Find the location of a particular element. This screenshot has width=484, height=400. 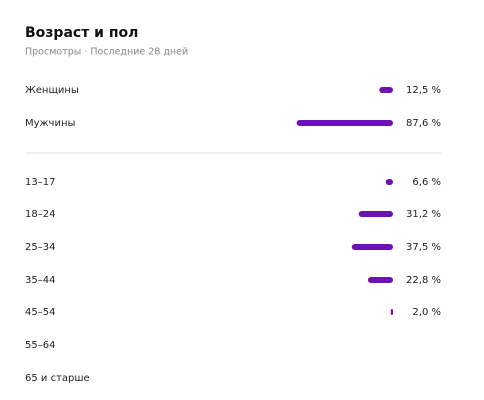

value-label: 31,2 % is located at coordinates (423, 214).